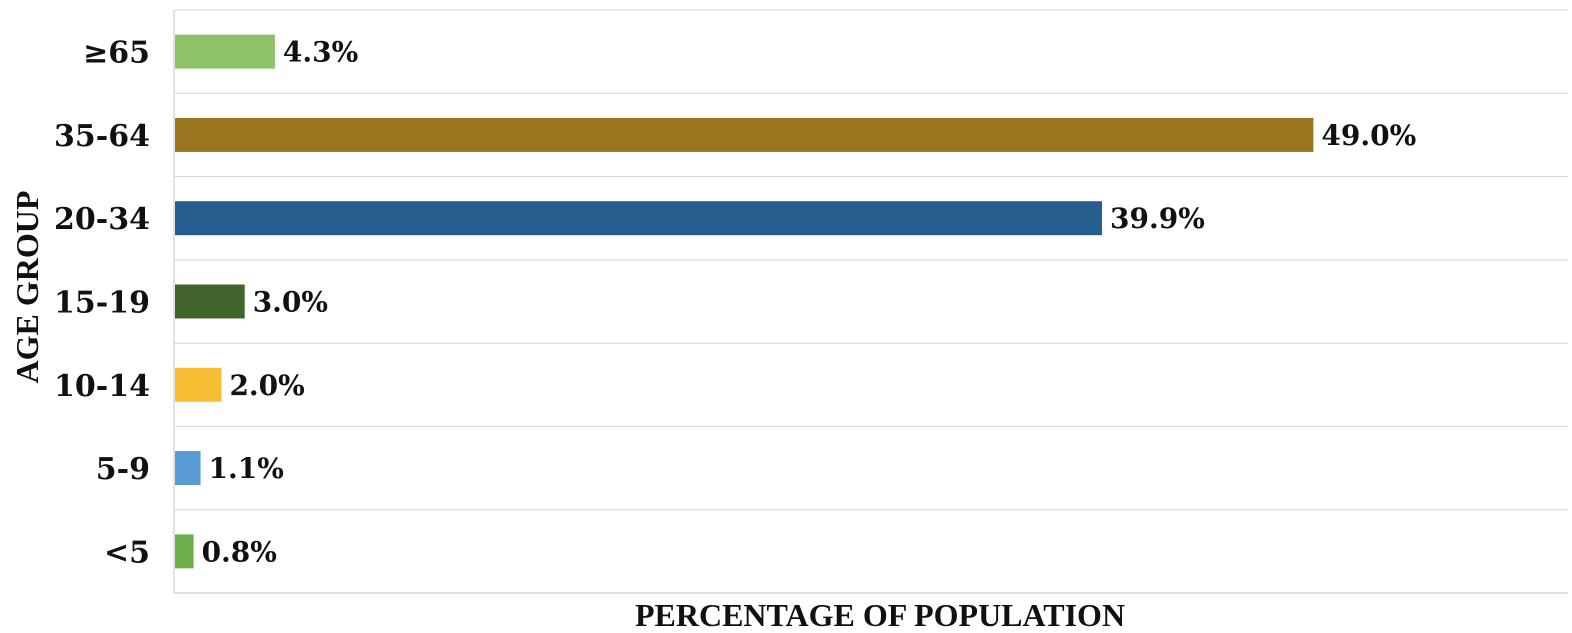 Image resolution: width=1572 pixels, height=633 pixels. I want to click on category-label: 5-9, so click(123, 469).